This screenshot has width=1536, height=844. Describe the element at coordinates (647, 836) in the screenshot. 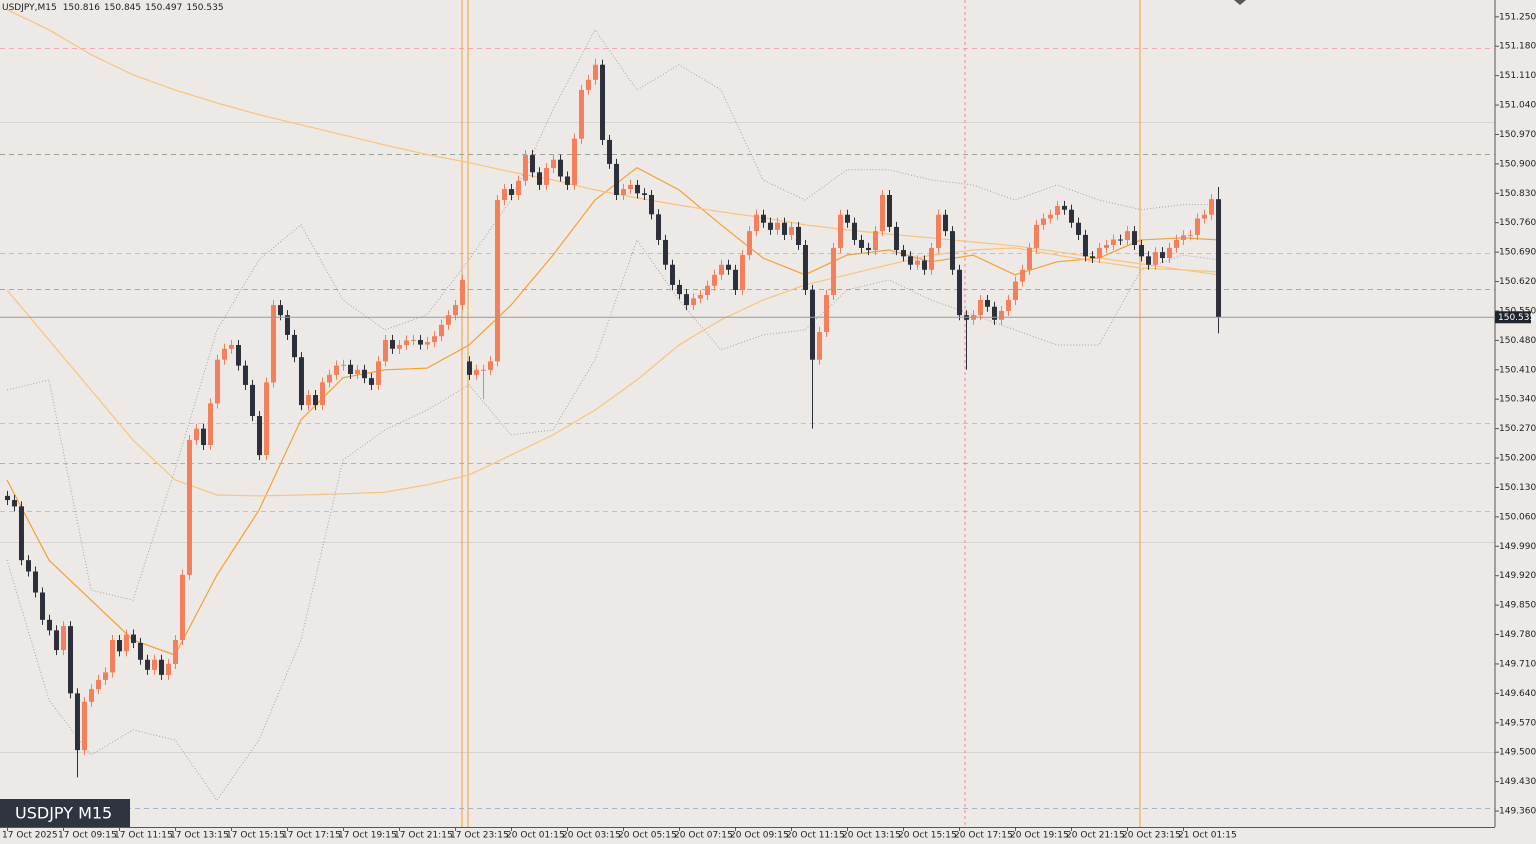

I see `x-tick-label: 20 Oct 05:15` at that location.